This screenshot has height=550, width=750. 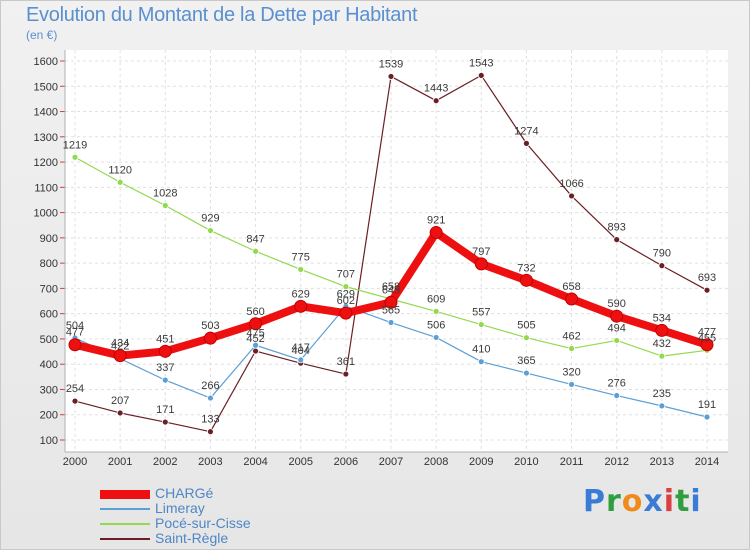 What do you see at coordinates (49, 340) in the screenshot?
I see `y-tick-label: 500` at bounding box center [49, 340].